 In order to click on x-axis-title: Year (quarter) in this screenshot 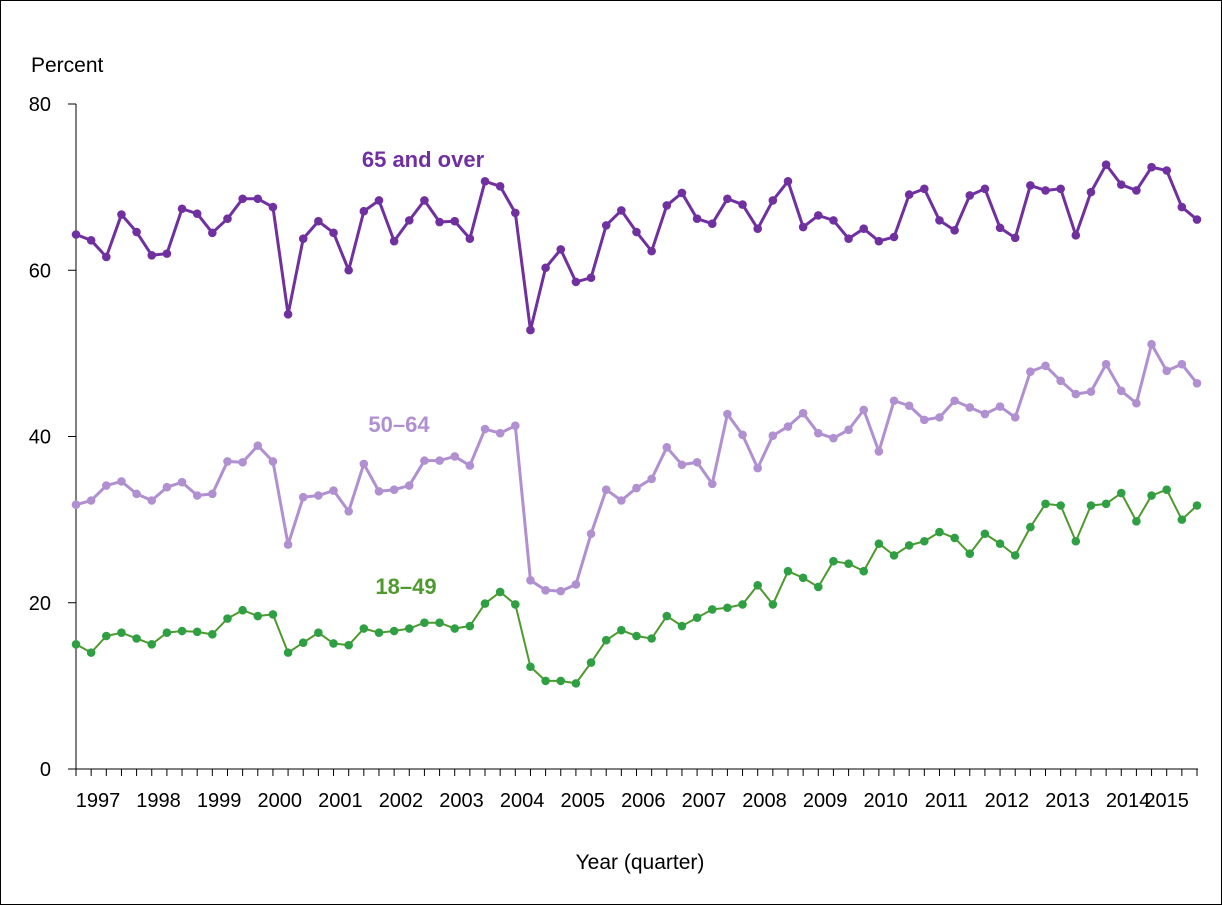, I will do `click(640, 862)`.